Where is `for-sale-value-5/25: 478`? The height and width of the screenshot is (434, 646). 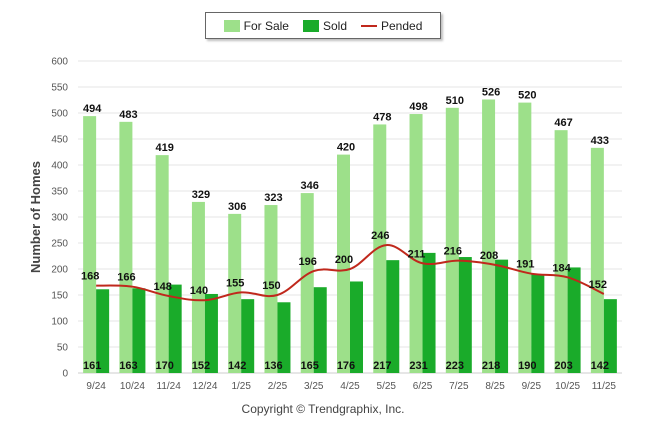 for-sale-value-5/25: 478 is located at coordinates (382, 117).